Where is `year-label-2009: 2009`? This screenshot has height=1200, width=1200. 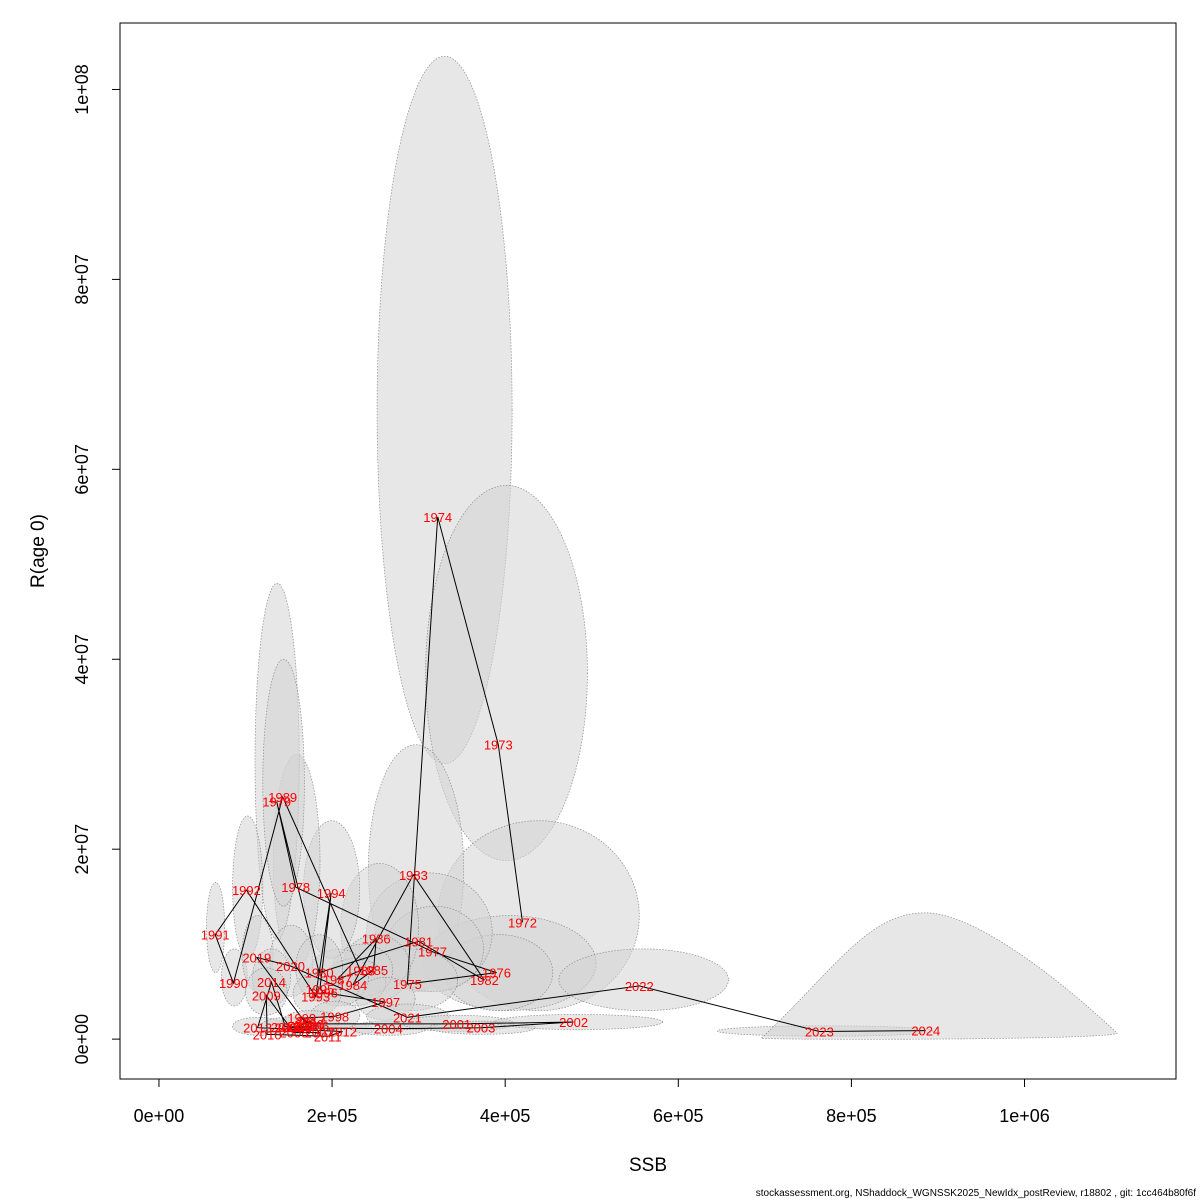
year-label-2009: 2009 is located at coordinates (266, 995).